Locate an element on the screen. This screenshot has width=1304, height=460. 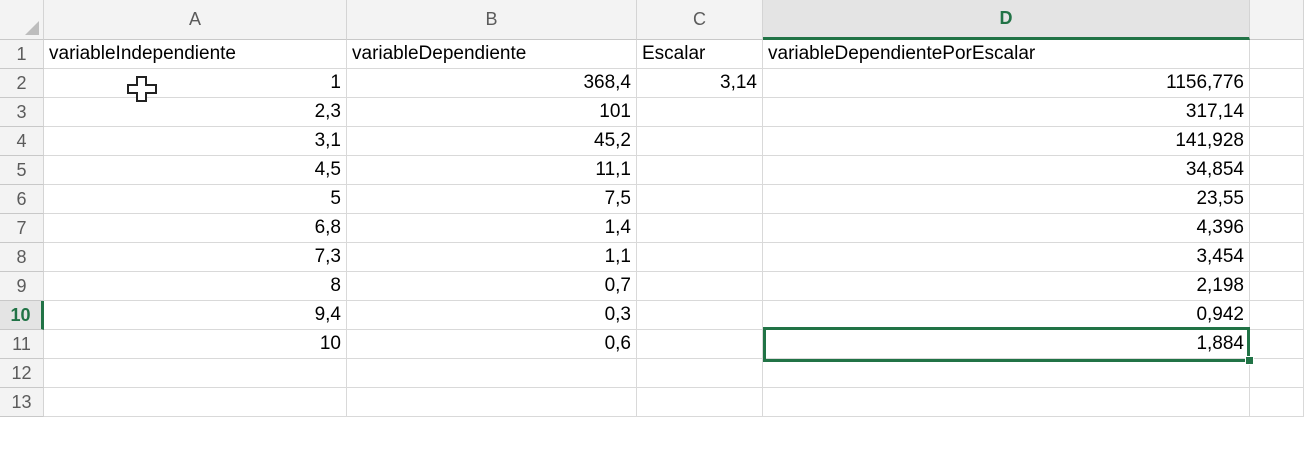
cell-b11: 0,6 is located at coordinates (492, 344).